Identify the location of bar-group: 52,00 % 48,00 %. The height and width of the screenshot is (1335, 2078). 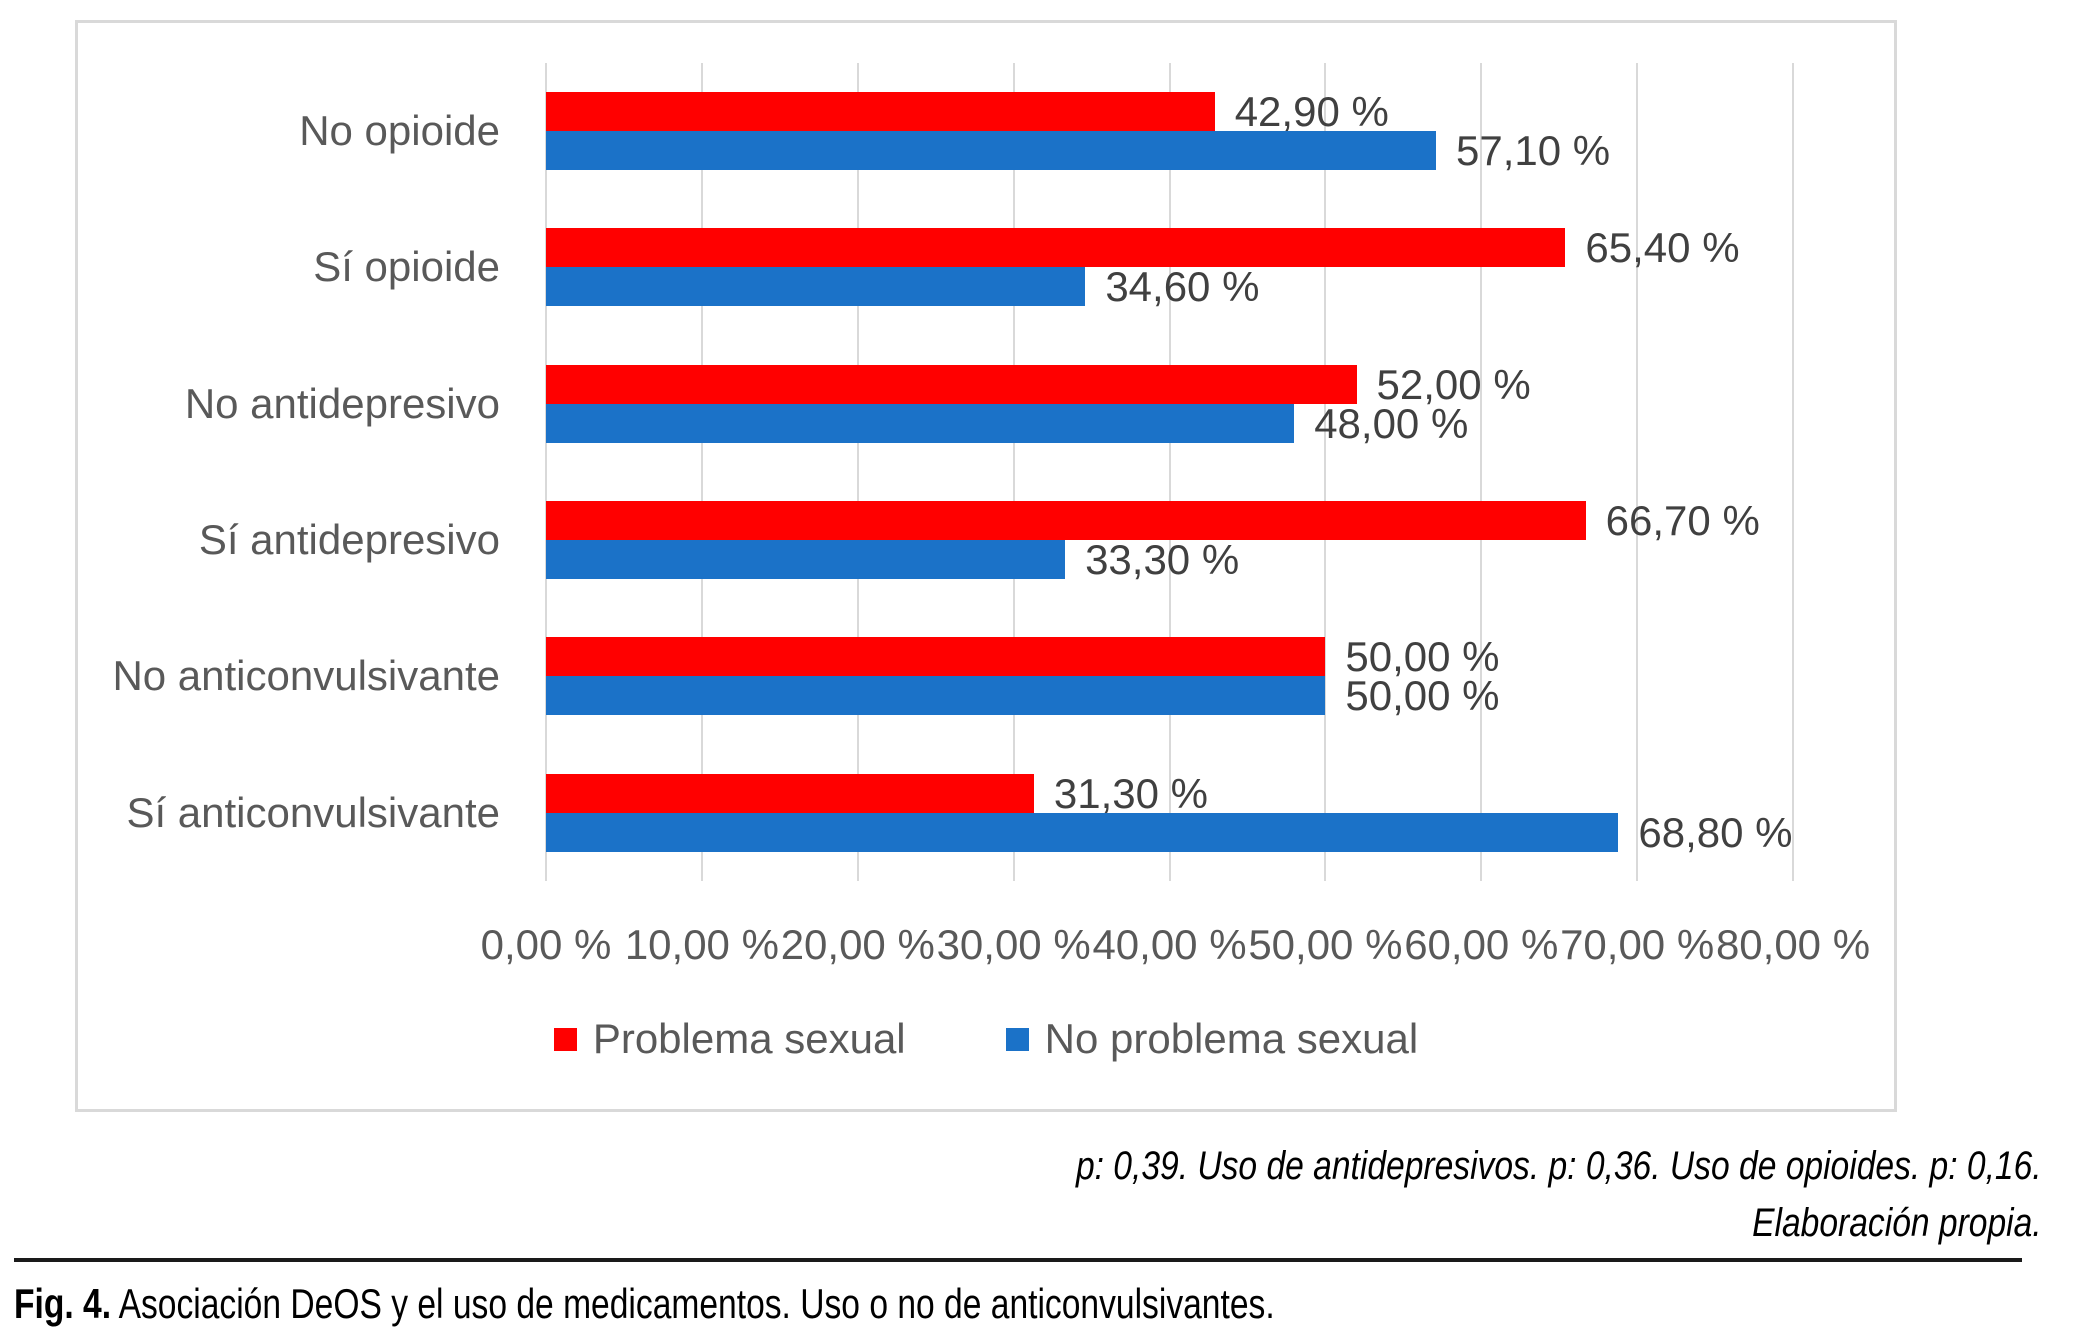
(1169, 404).